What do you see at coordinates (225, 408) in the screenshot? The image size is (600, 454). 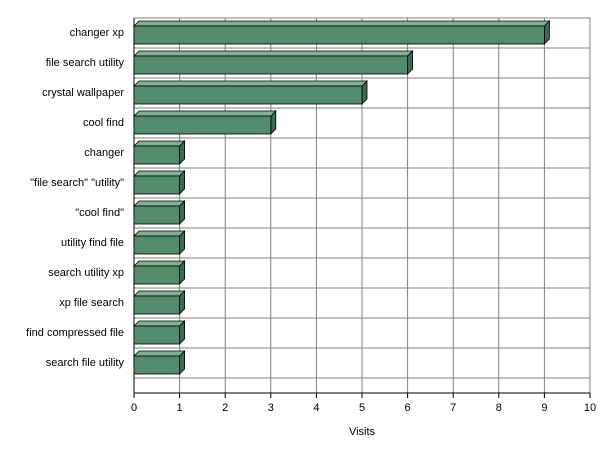 I see `x-tick-label: 2` at bounding box center [225, 408].